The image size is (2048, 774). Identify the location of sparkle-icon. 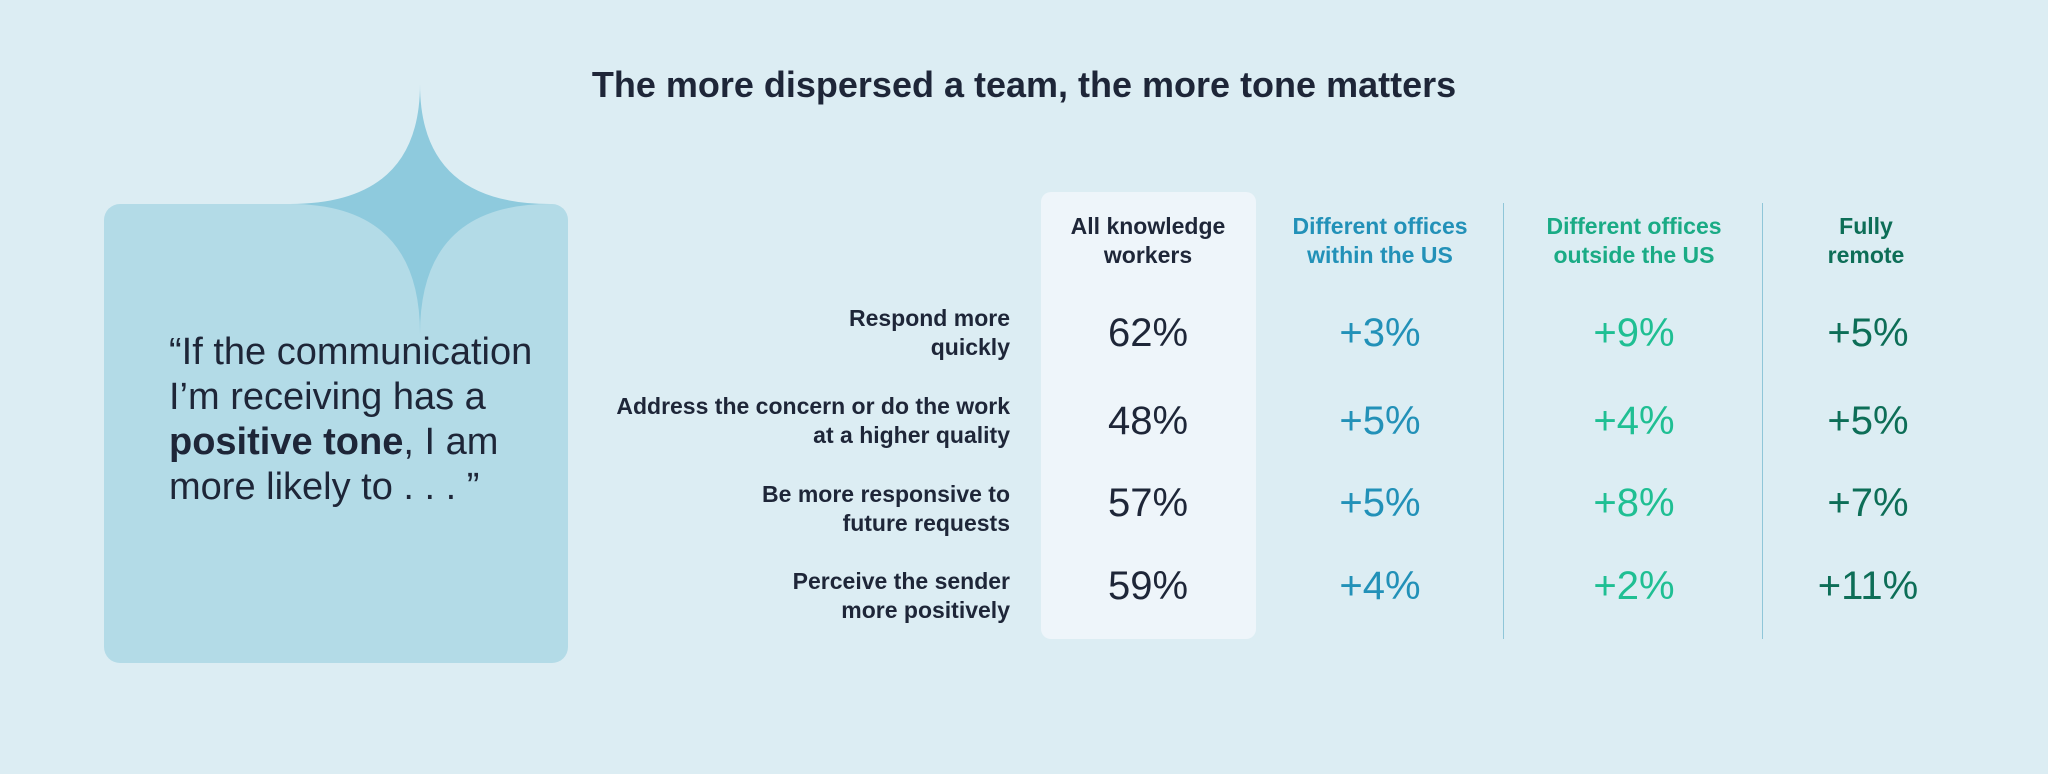
(420, 209).